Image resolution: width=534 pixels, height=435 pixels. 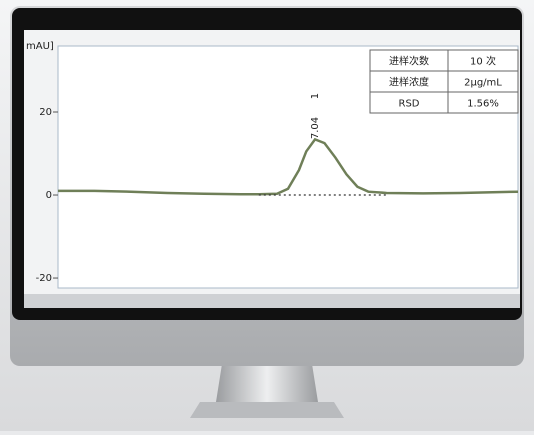 What do you see at coordinates (483, 83) in the screenshot?
I see `table-text: 2μg/mL` at bounding box center [483, 83].